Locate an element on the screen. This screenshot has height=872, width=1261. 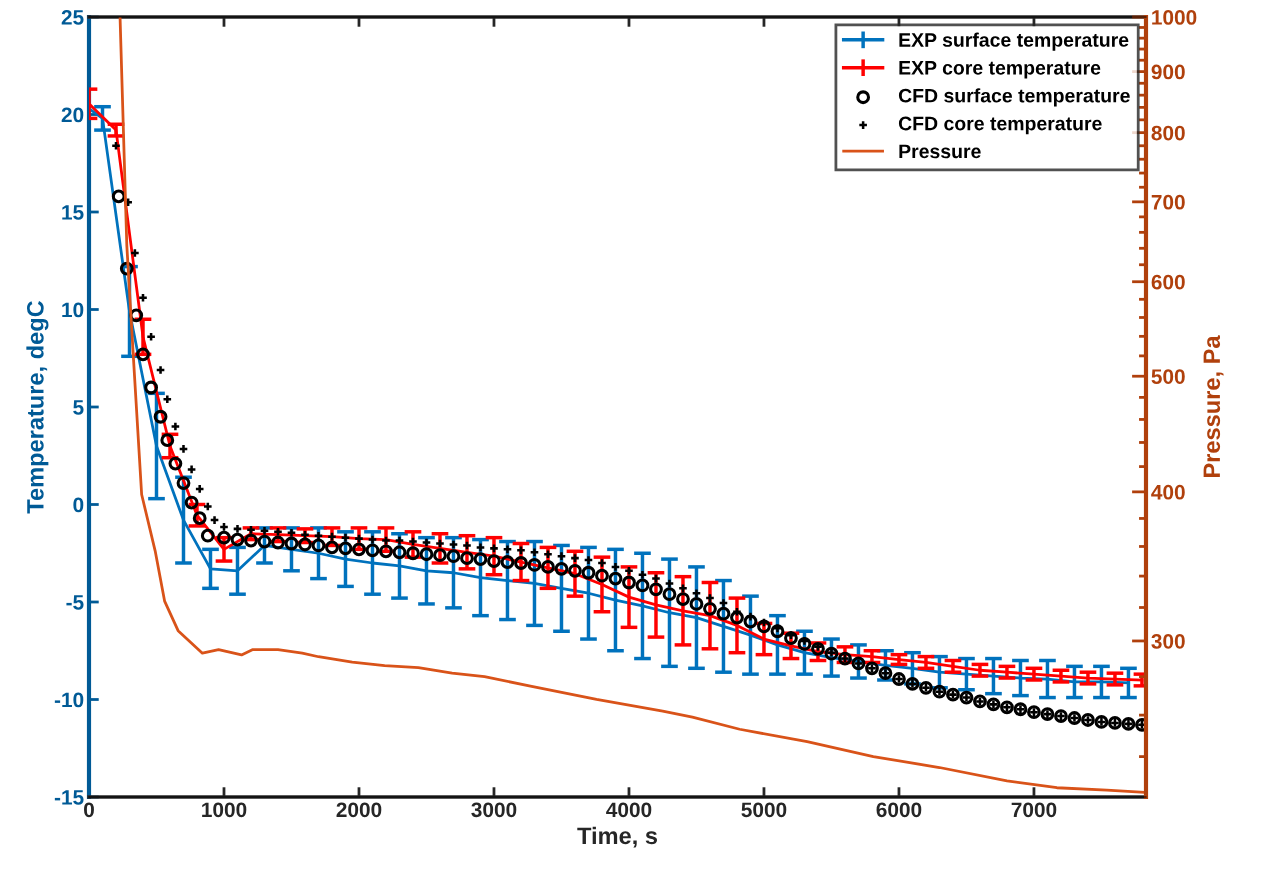
y-tick-label: 0 is located at coordinates (78, 505).